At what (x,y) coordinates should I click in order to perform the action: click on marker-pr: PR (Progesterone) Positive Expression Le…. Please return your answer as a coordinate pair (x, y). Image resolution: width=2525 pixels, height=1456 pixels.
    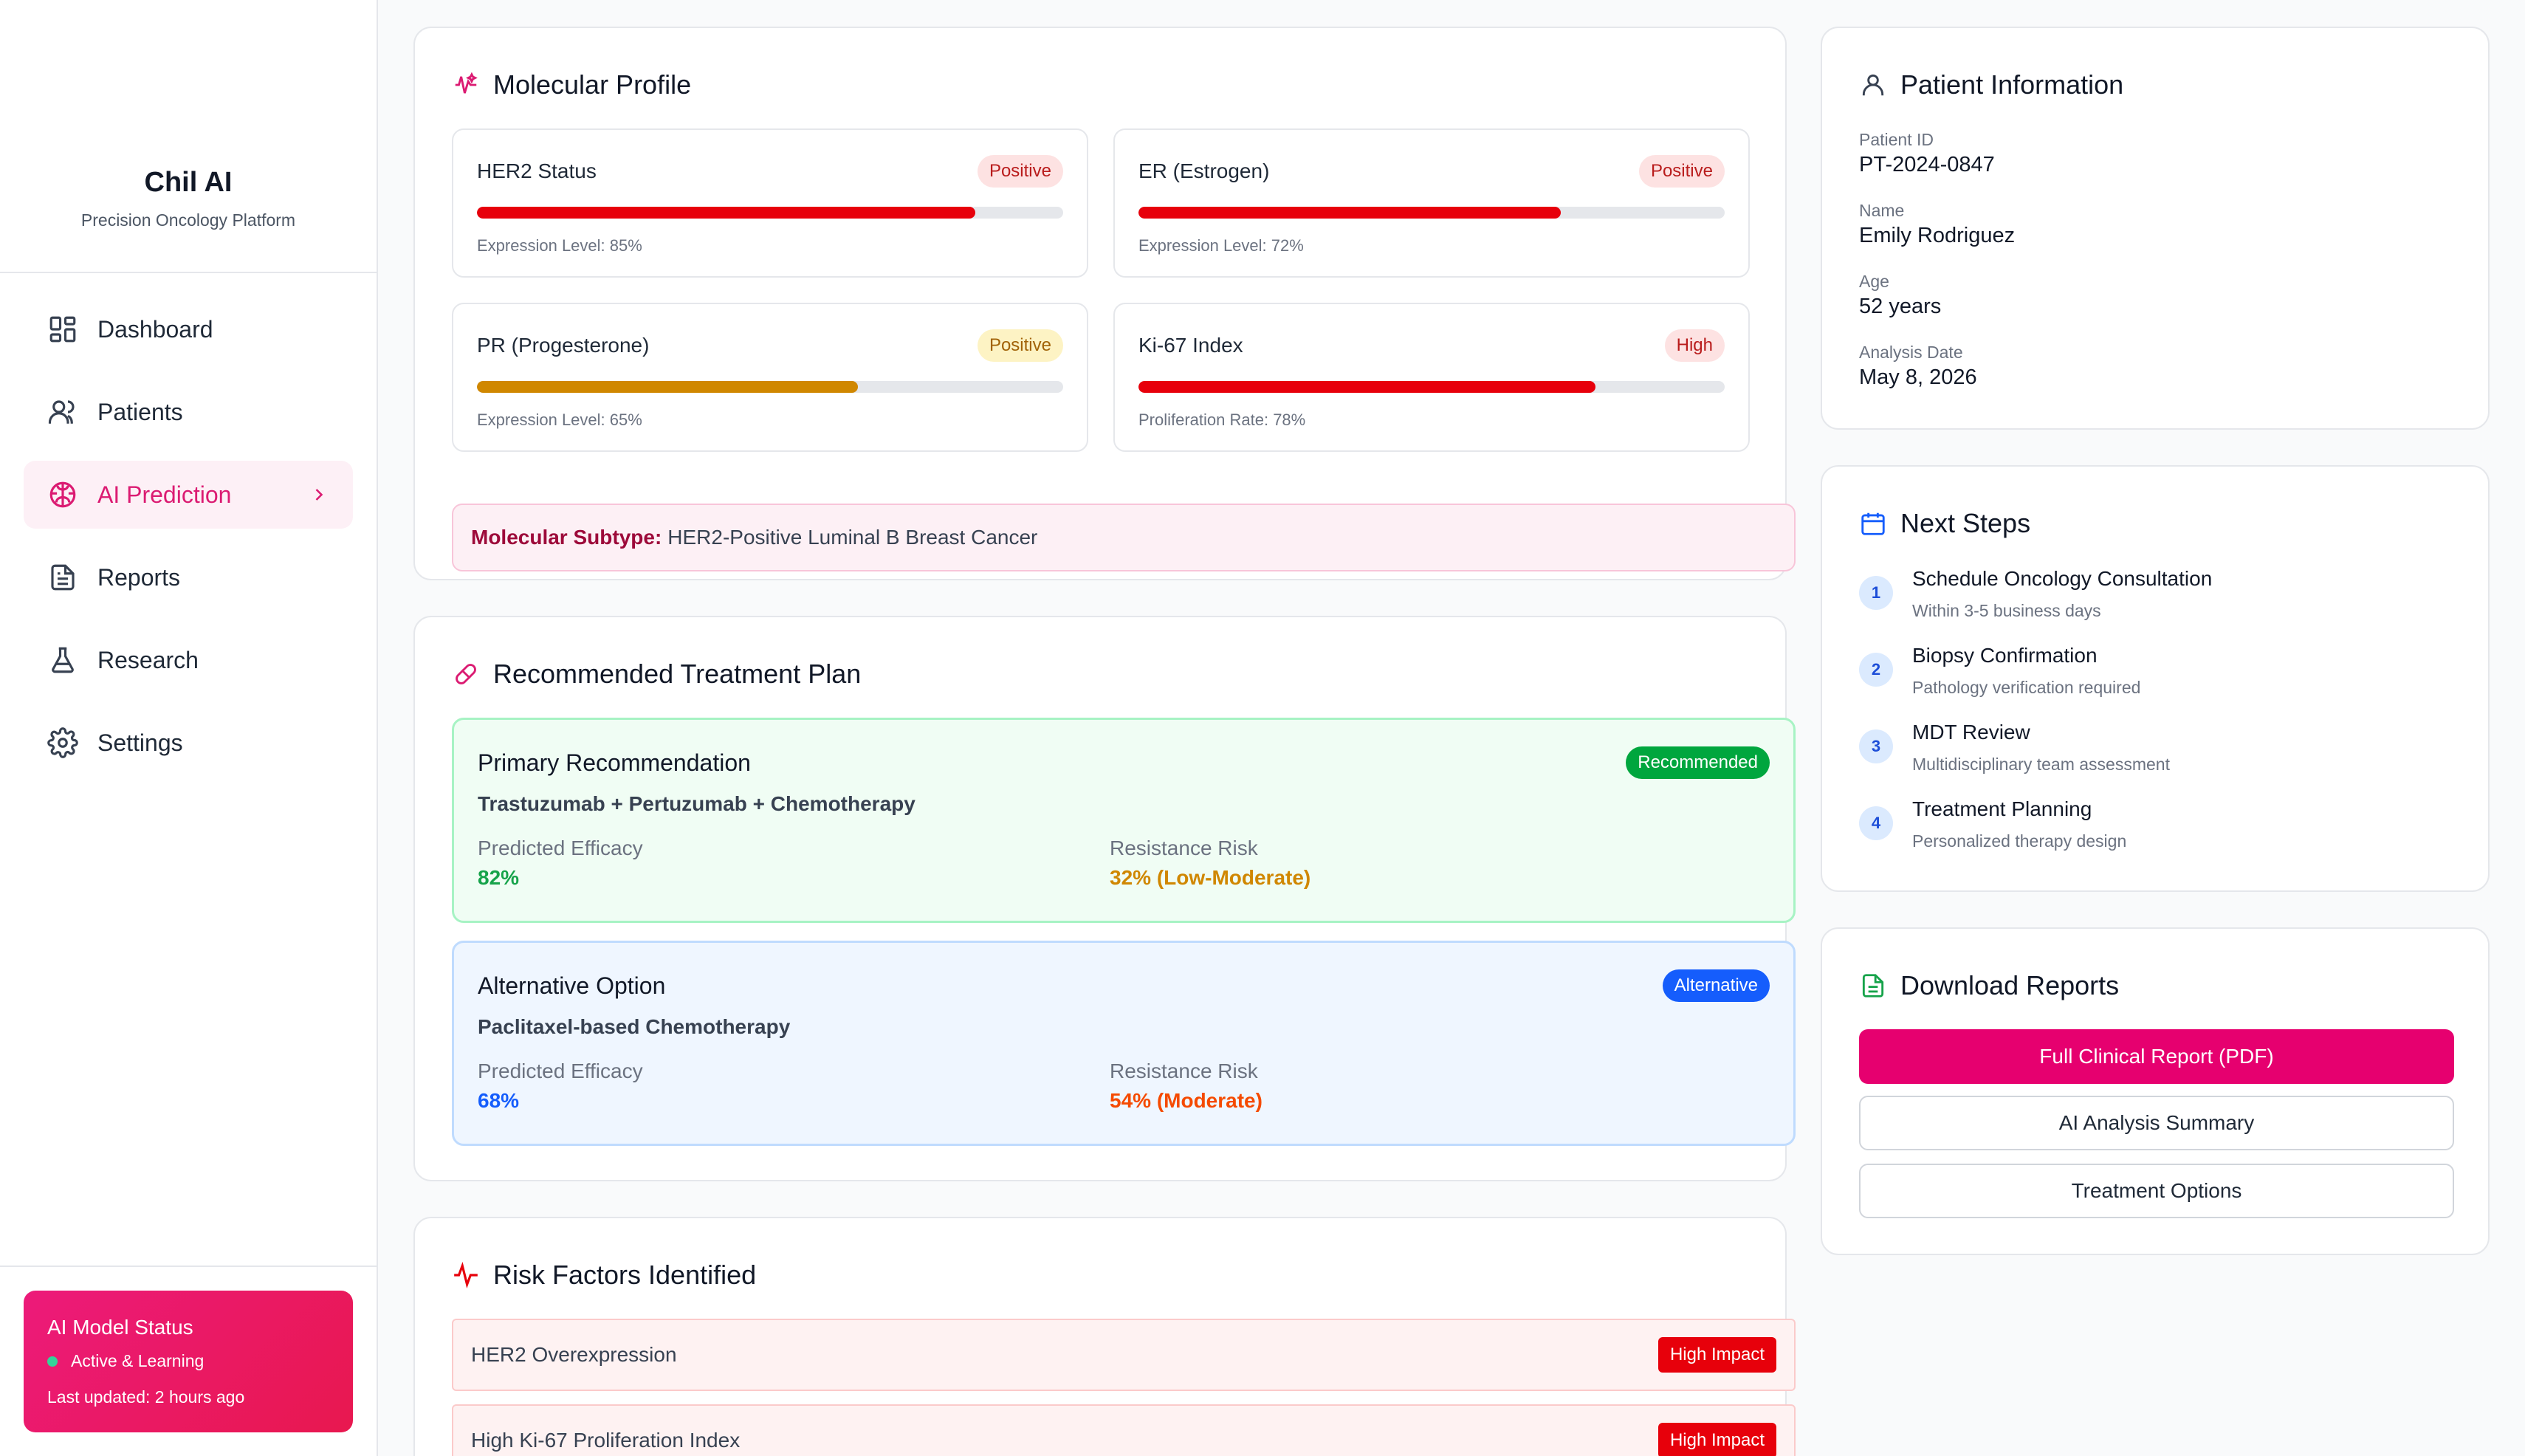
    Looking at the image, I should click on (770, 378).